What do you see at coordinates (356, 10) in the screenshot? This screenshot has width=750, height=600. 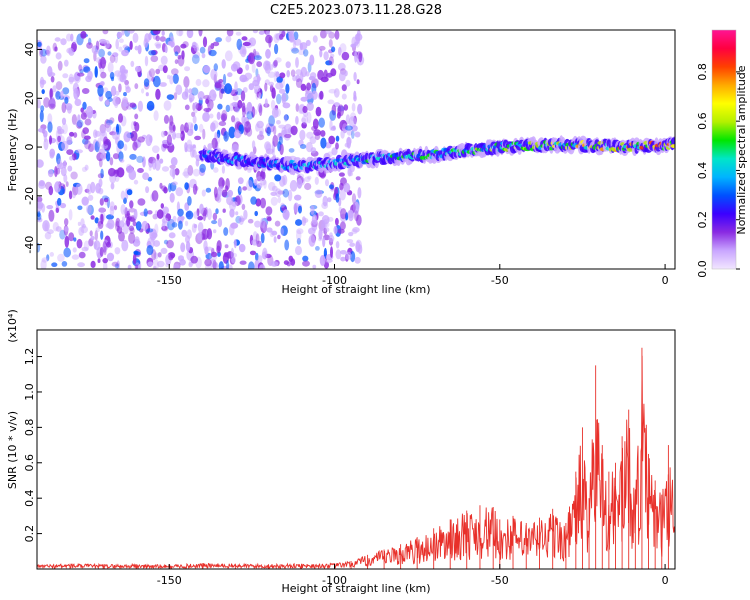 I see `figure-title: C2E5.2023.073.11.28.G28` at bounding box center [356, 10].